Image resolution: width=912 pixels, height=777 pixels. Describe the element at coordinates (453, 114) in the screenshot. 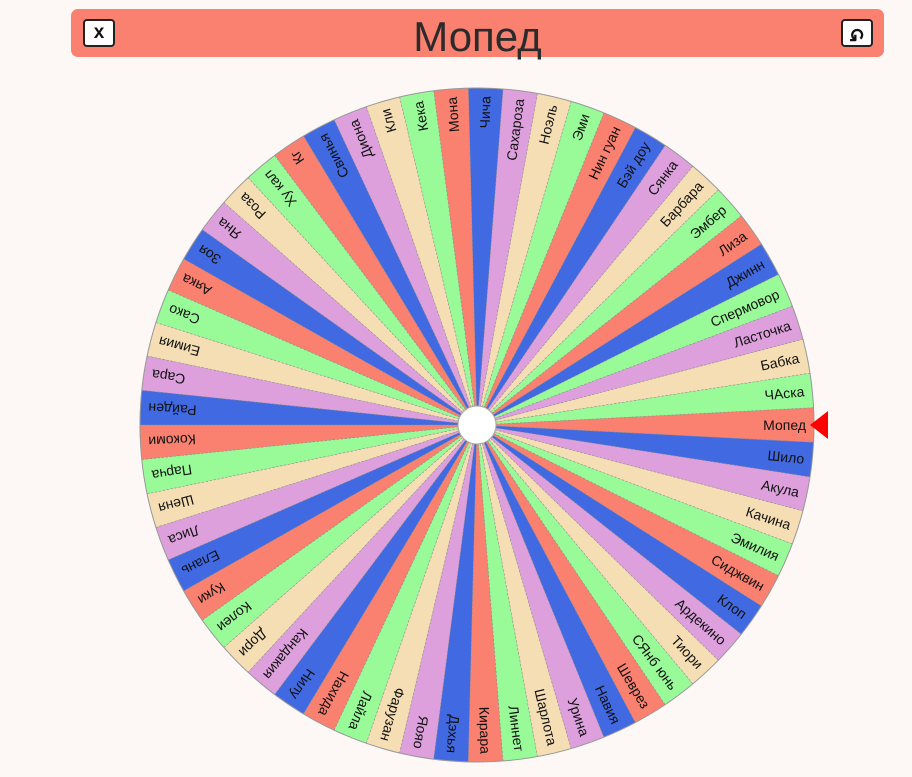

I see `wheel-segment-label: Мона` at that location.